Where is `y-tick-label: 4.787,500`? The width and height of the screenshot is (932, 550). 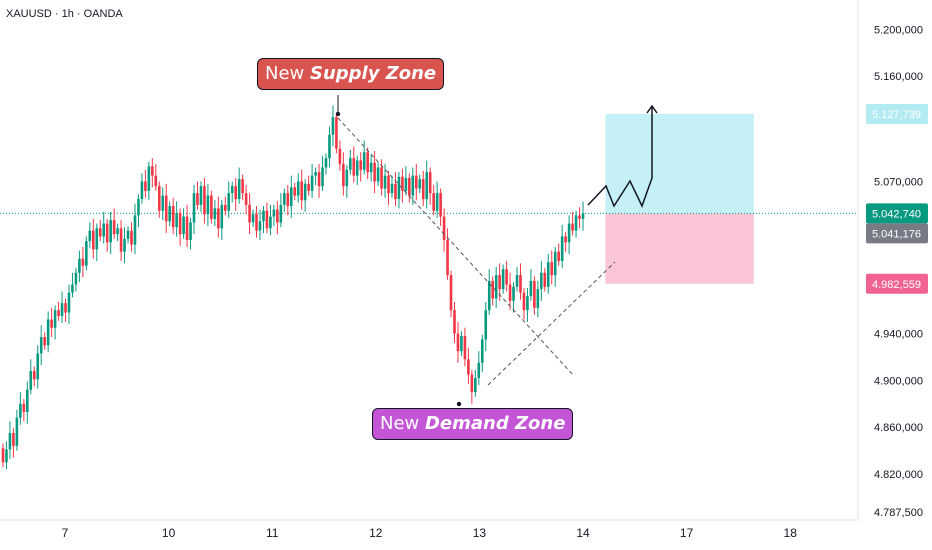
y-tick-label: 4.787,500 is located at coordinates (898, 513).